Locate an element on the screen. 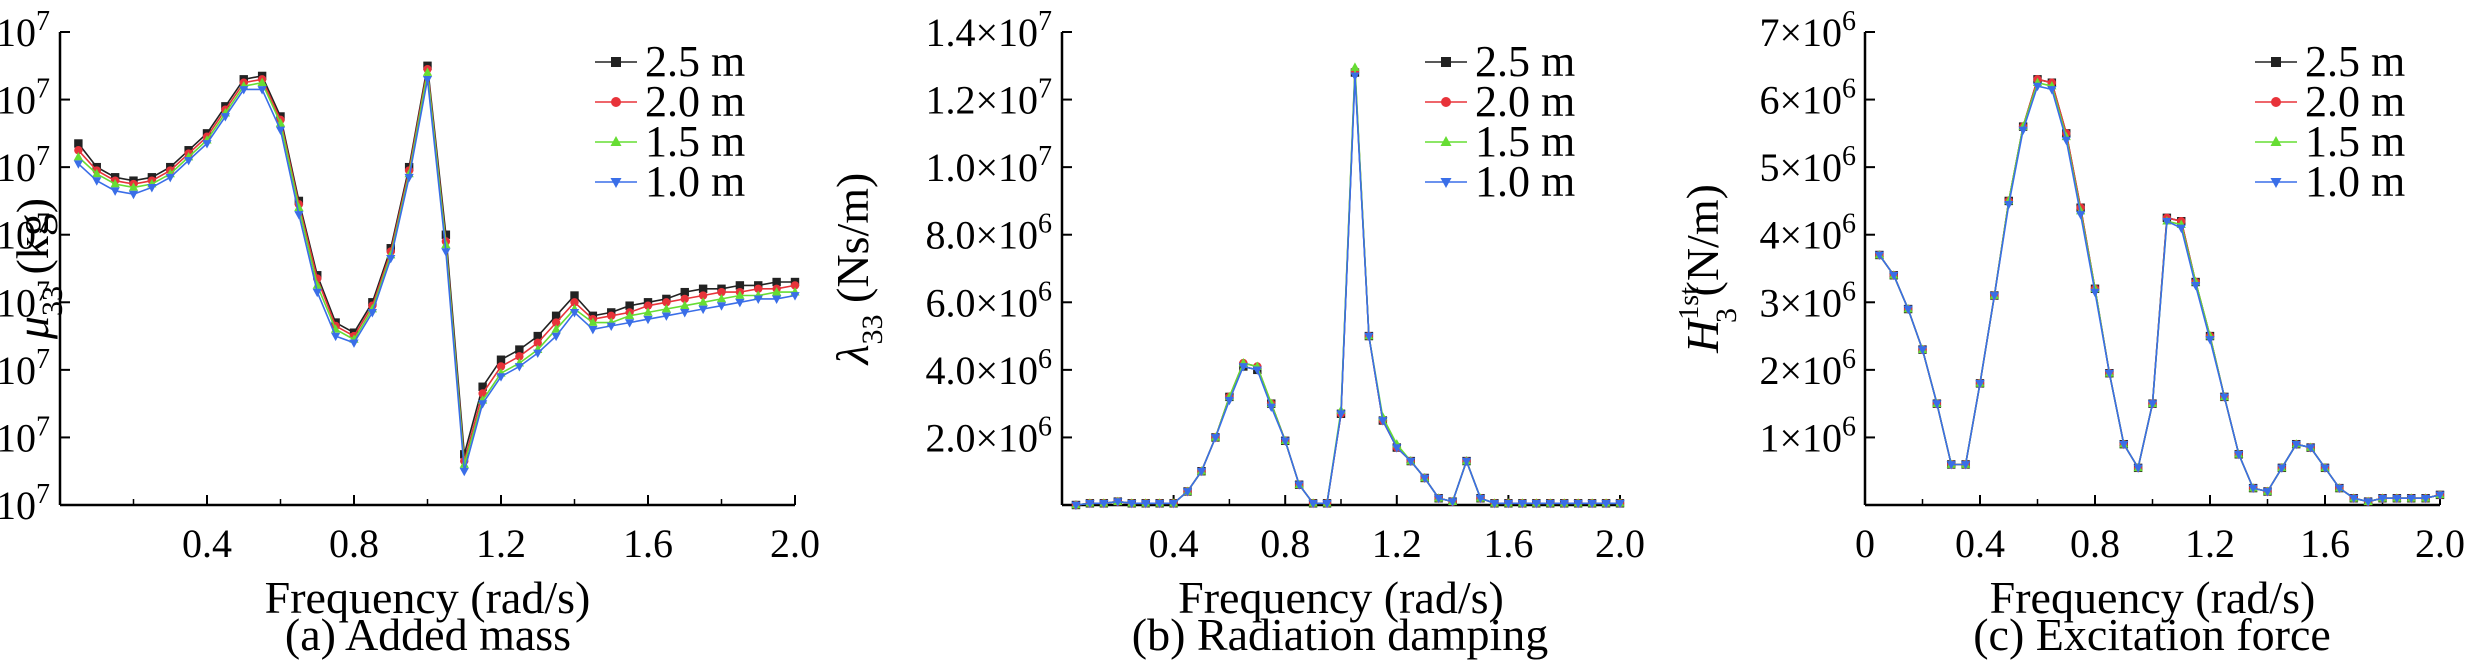  y-tick-label: 3.2×107 is located at coordinates (25, 233).